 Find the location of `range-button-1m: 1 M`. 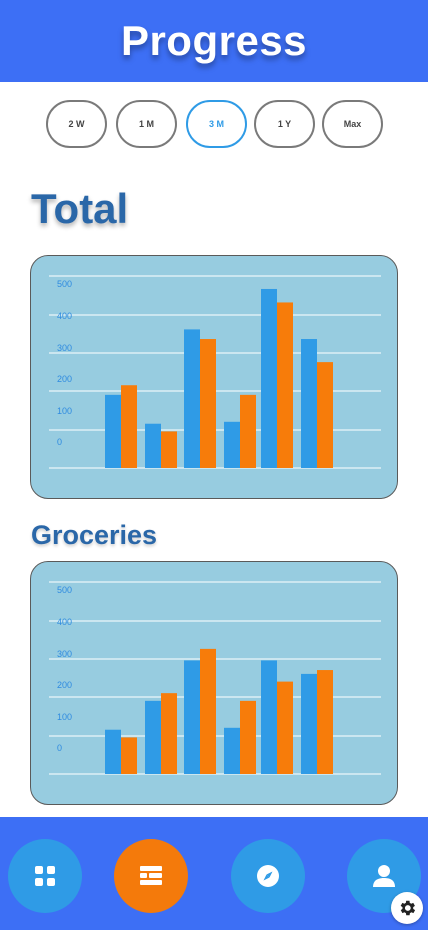

range-button-1m: 1 M is located at coordinates (146, 124).